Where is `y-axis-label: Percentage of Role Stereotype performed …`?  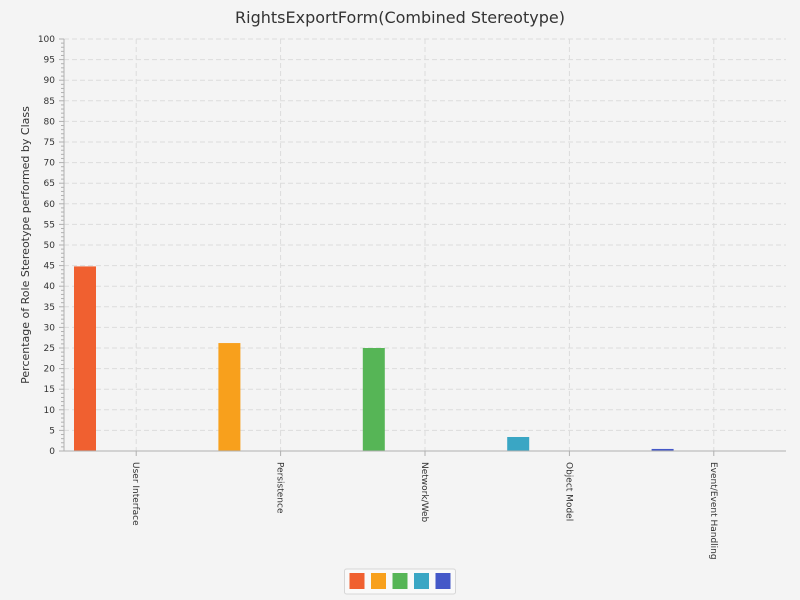 y-axis-label: Percentage of Role Stereotype performed … is located at coordinates (25, 245).